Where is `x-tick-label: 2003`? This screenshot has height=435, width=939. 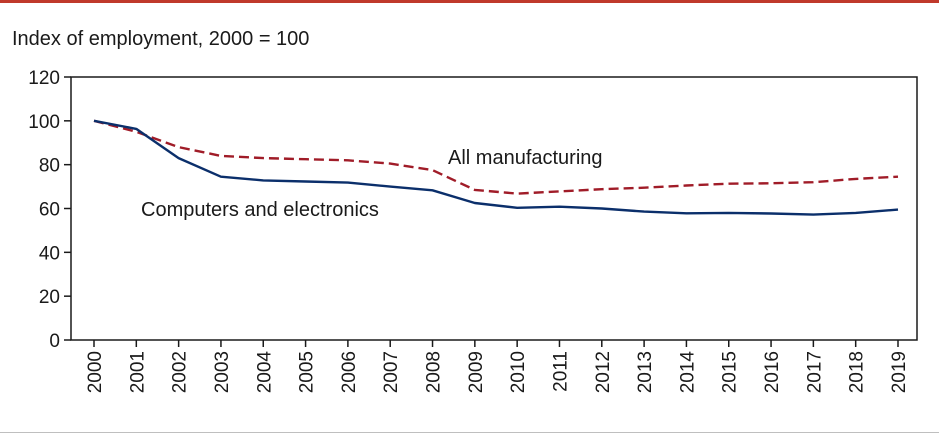
x-tick-label: 2003 is located at coordinates (222, 372).